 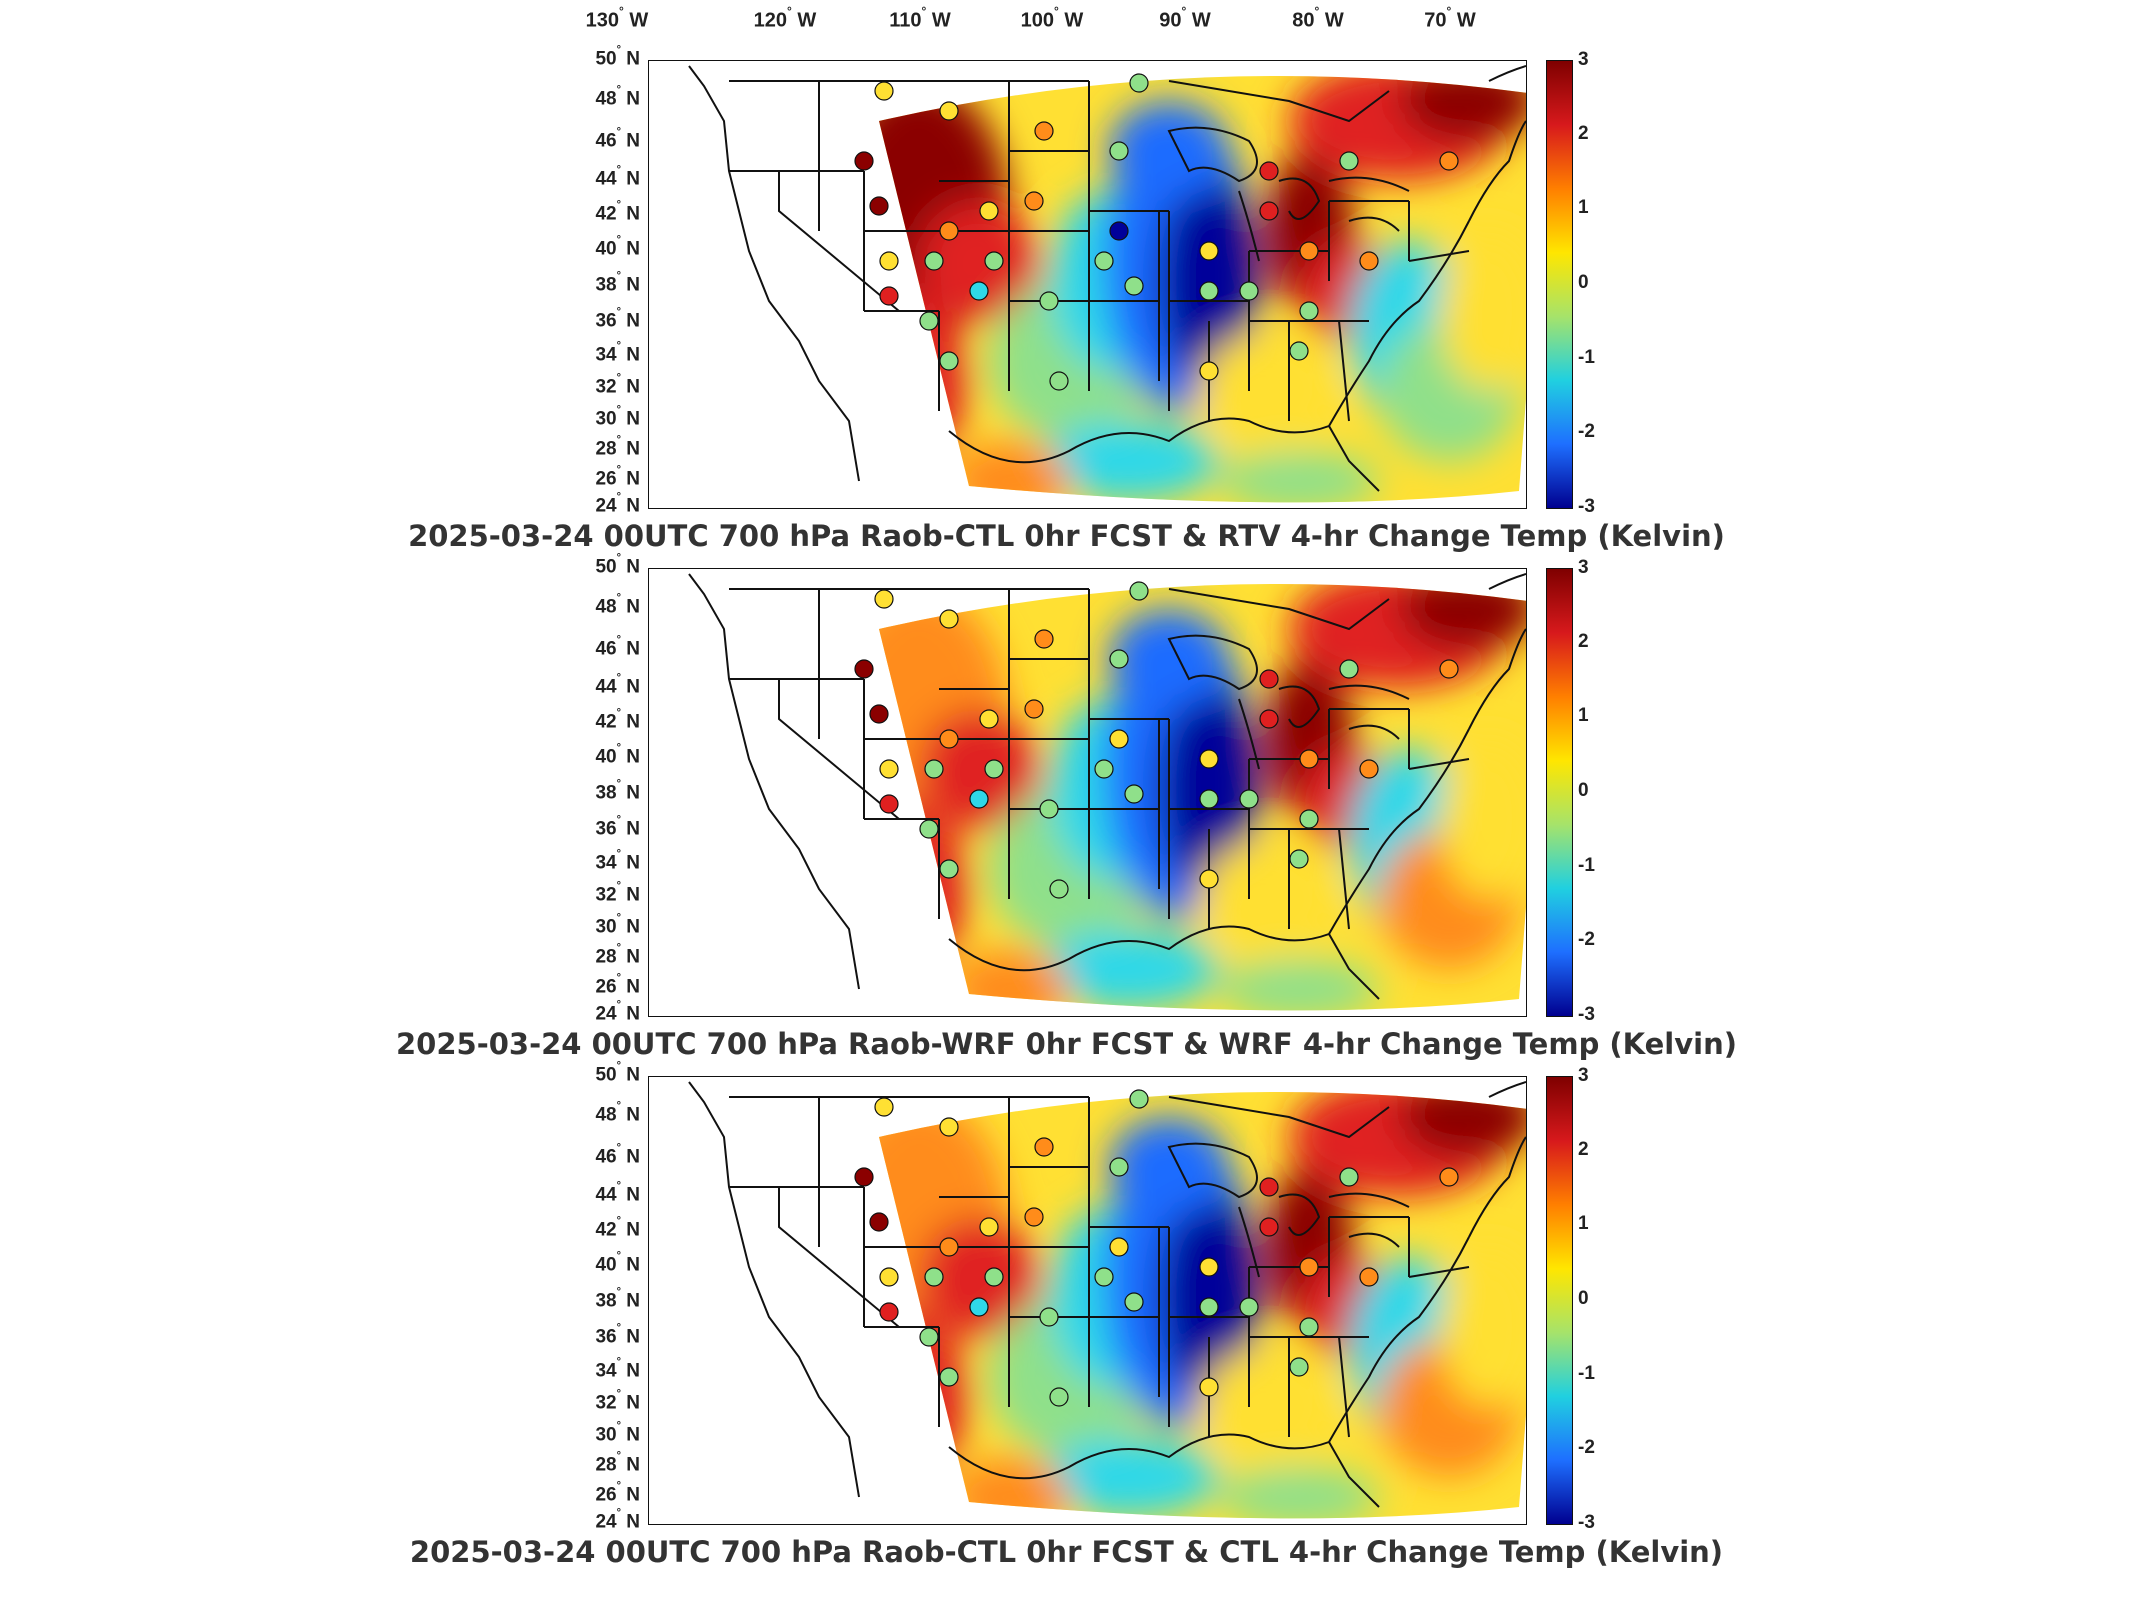 What do you see at coordinates (920, 18) in the screenshot?
I see `lon-label-110w: 110° W` at bounding box center [920, 18].